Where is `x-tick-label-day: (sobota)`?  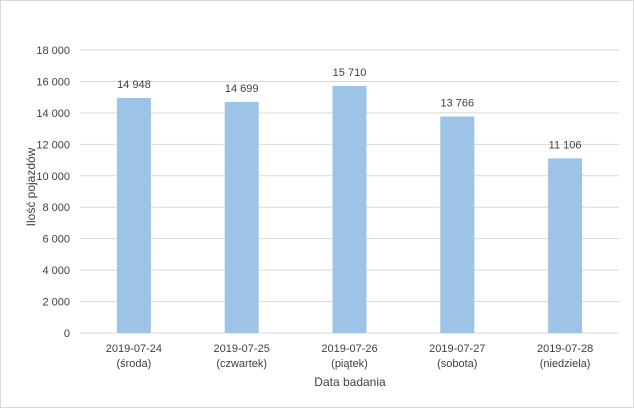
x-tick-label-day: (sobota) is located at coordinates (457, 364).